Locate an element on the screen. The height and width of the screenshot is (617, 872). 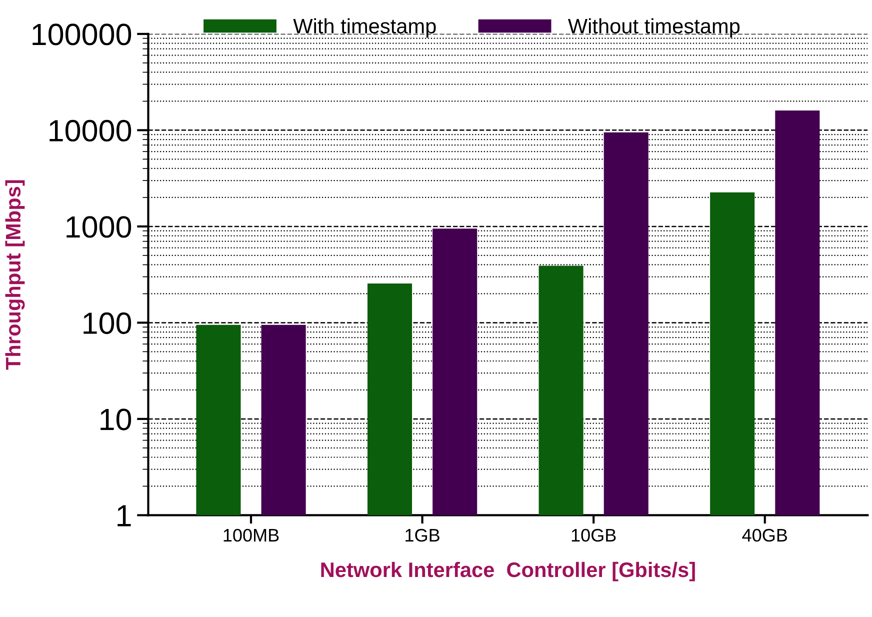
y-tick-label: 10000 is located at coordinates (91, 131).